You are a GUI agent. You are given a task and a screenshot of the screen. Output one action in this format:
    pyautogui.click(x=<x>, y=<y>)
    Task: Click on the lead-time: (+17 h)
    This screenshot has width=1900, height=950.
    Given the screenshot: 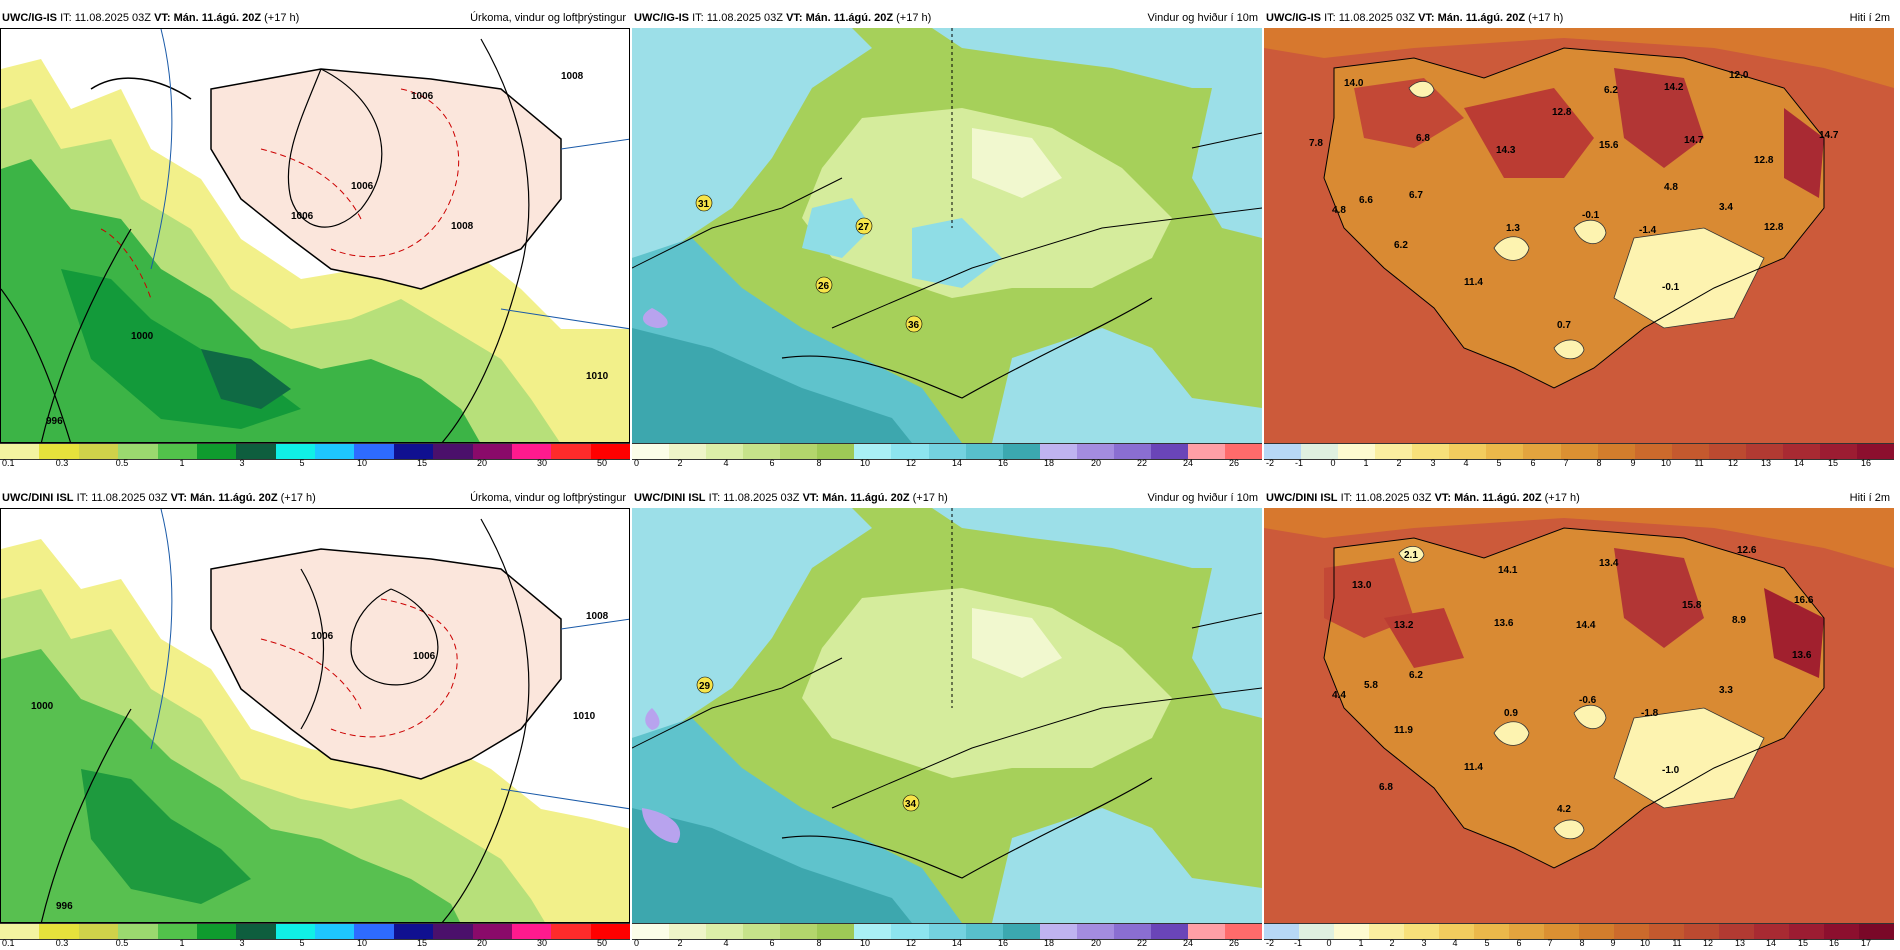 What is the action you would take?
    pyautogui.click(x=914, y=18)
    